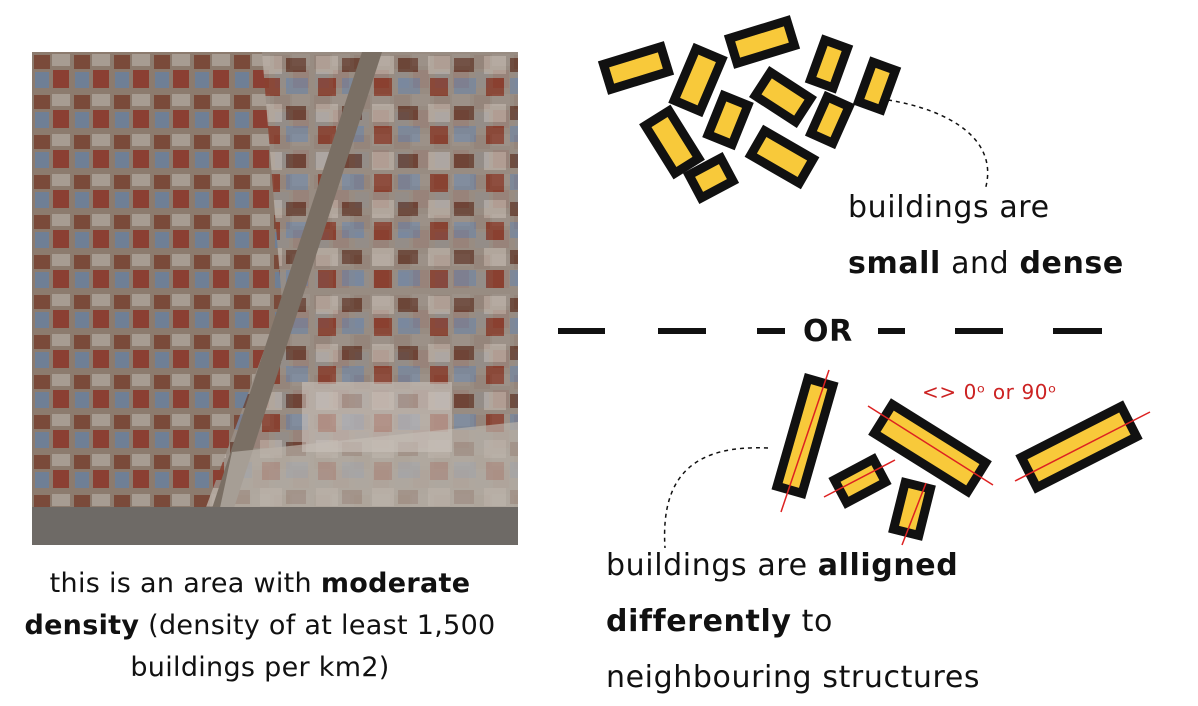 This screenshot has height=706, width=1198. What do you see at coordinates (82, 625) in the screenshot?
I see `caption-bold-density: density` at bounding box center [82, 625].